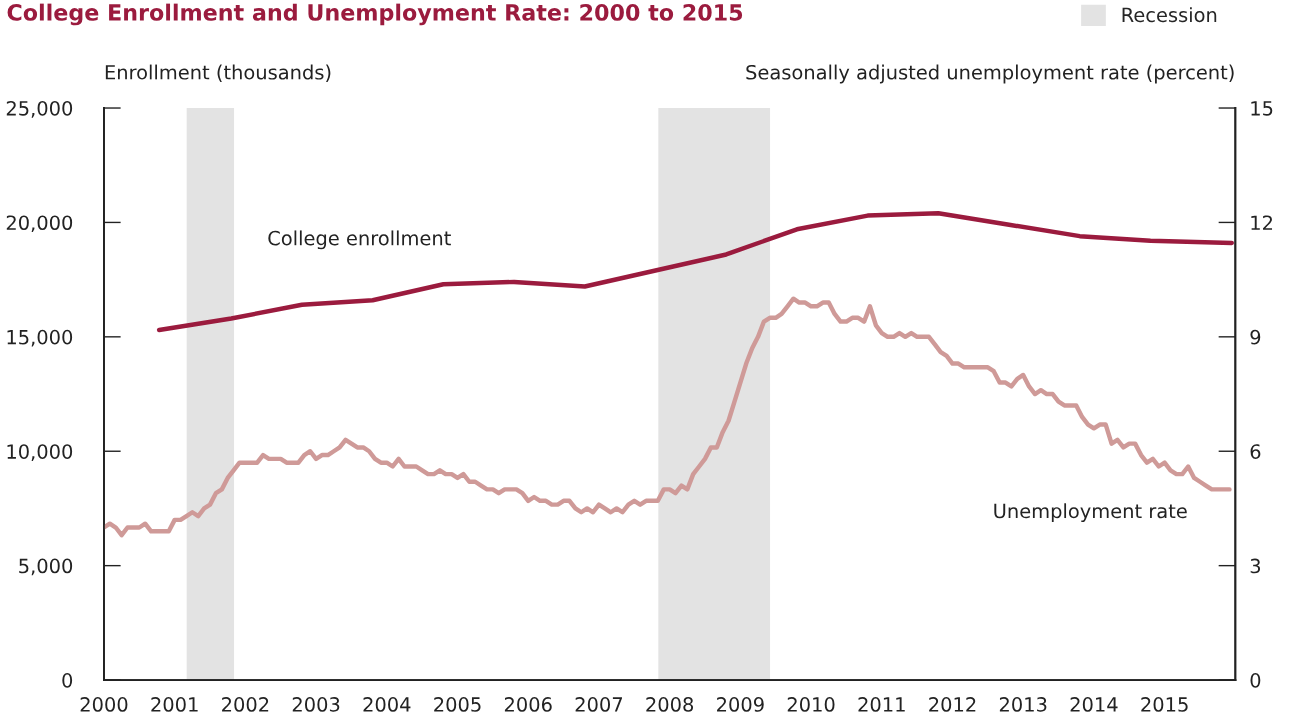 This screenshot has height=725, width=1293. I want to click on series-label: College enrollment, so click(359, 240).